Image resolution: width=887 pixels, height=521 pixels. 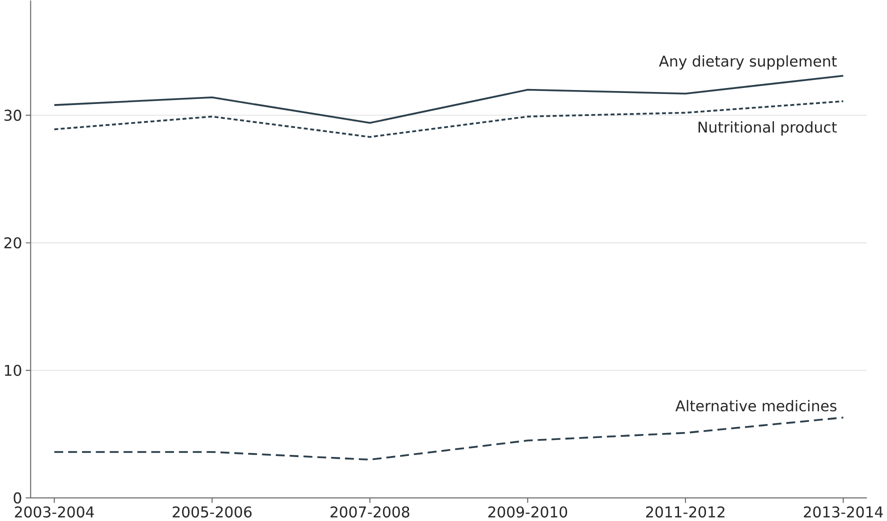 What do you see at coordinates (843, 512) in the screenshot?
I see `x-tick-label: 2013-2014` at bounding box center [843, 512].